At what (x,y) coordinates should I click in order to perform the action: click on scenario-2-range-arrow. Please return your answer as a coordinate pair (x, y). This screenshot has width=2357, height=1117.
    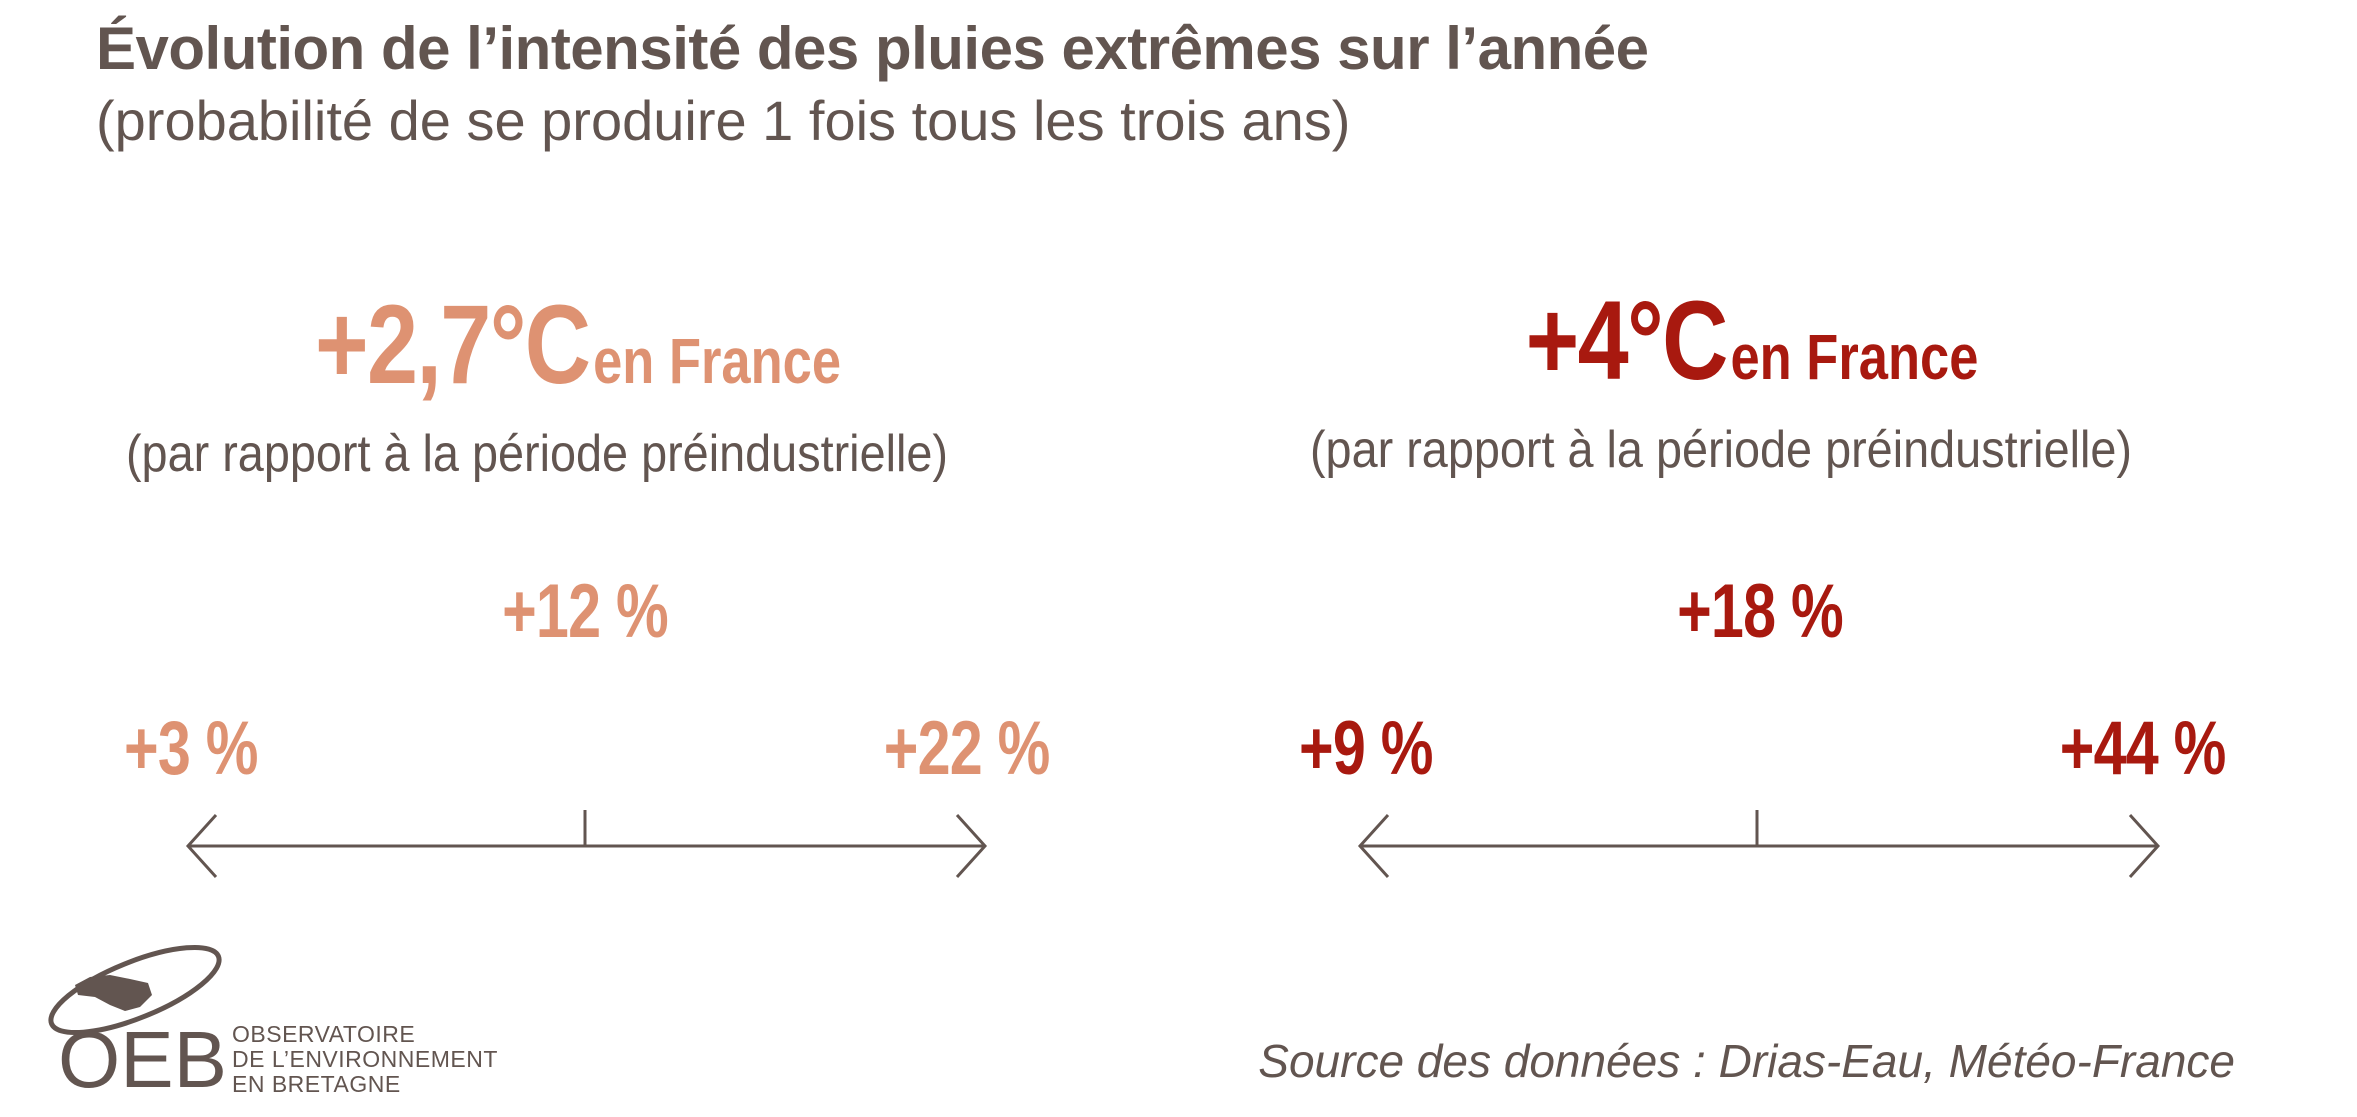
    Looking at the image, I should click on (1759, 844).